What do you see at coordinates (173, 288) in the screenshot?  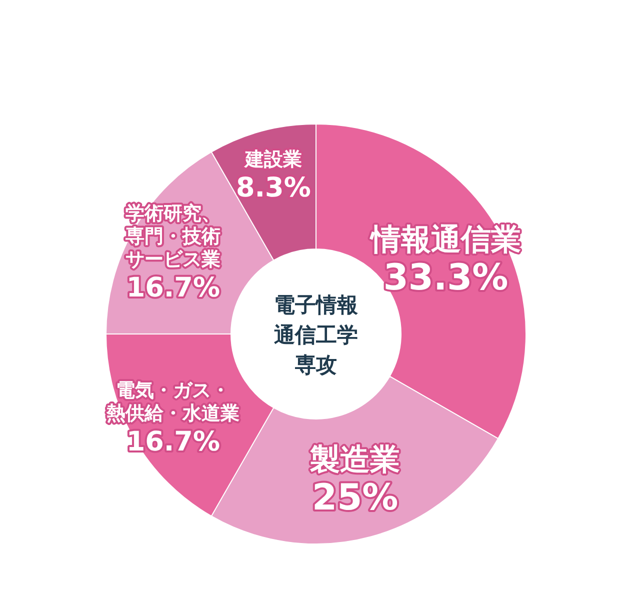 I see `data-label: 16.7%` at bounding box center [173, 288].